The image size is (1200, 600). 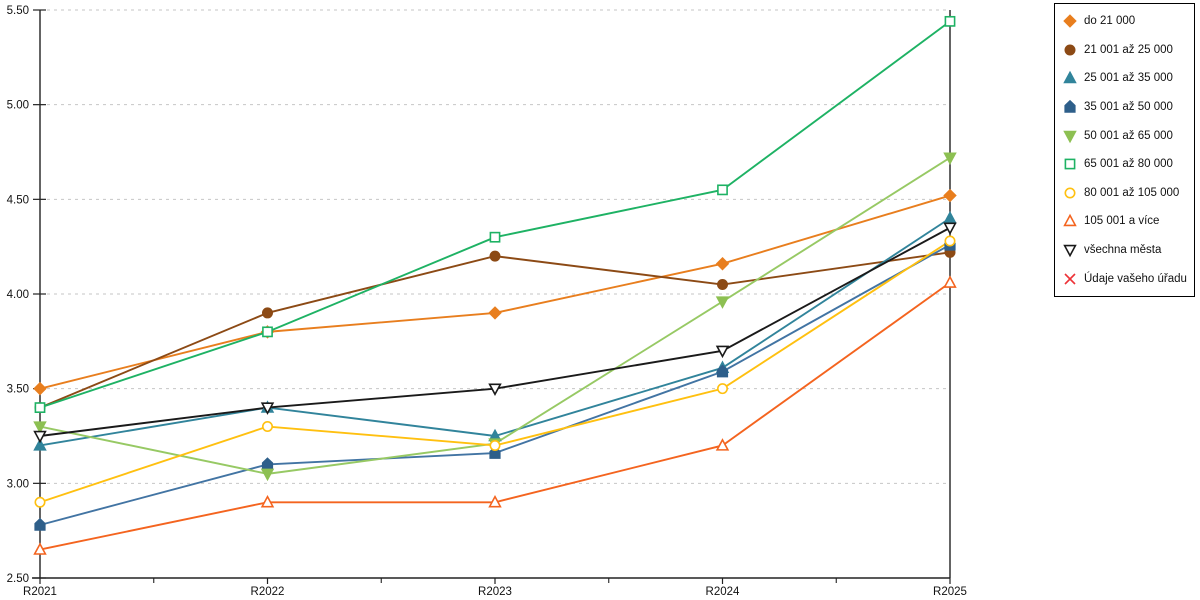 What do you see at coordinates (1110, 21) in the screenshot?
I see `legend-label: do 21 000` at bounding box center [1110, 21].